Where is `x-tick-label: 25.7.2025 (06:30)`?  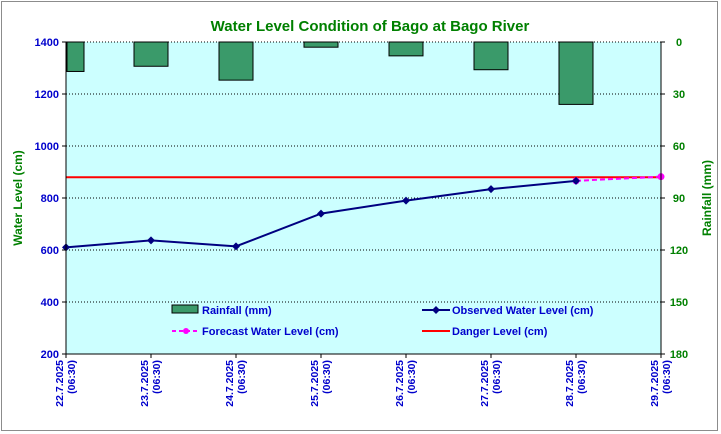
x-tick-label: 25.7.2025 (06:30) is located at coordinates (321, 383).